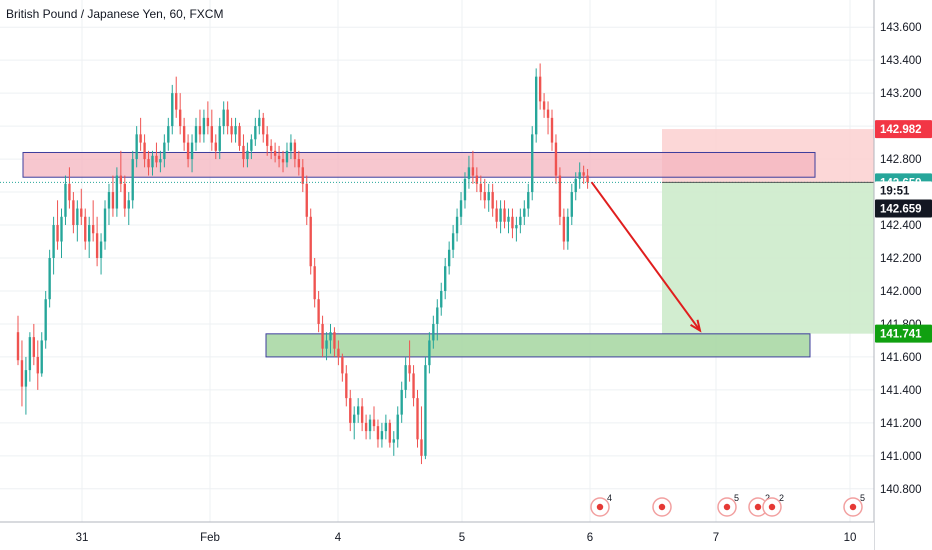 This screenshot has height=550, width=932. I want to click on y-tick-label: 141.400, so click(901, 391).